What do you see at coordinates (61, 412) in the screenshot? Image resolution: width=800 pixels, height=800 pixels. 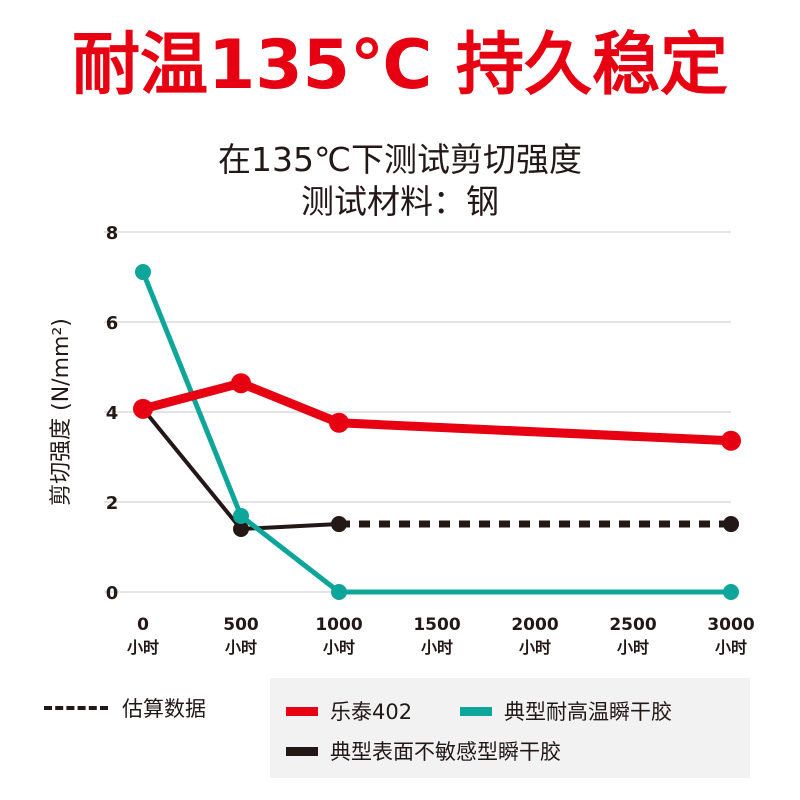 I see `y-axis-label: 剪切强度 (N/mm²)` at bounding box center [61, 412].